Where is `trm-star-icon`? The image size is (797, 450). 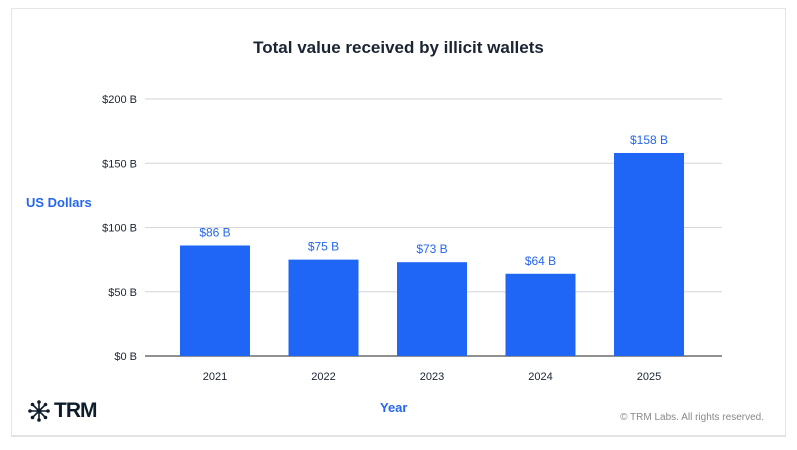 trm-star-icon is located at coordinates (39, 411).